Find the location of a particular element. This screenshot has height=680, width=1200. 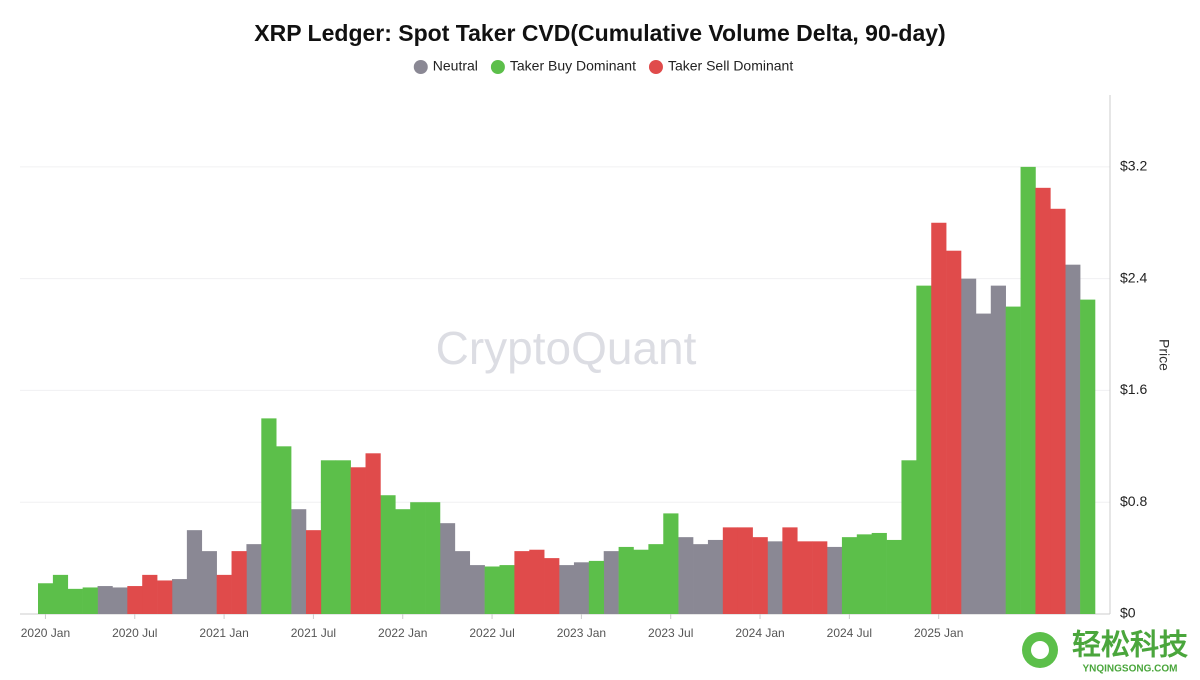

x-tick-label: 2024 Jan is located at coordinates (759, 633).